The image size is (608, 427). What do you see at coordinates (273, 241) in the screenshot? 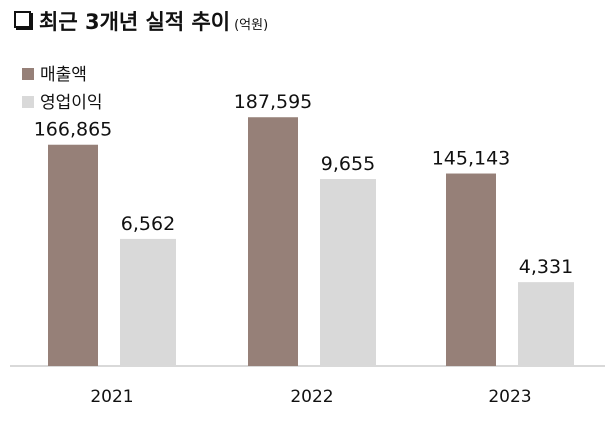
I see `bar-2022-revenue` at bounding box center [273, 241].